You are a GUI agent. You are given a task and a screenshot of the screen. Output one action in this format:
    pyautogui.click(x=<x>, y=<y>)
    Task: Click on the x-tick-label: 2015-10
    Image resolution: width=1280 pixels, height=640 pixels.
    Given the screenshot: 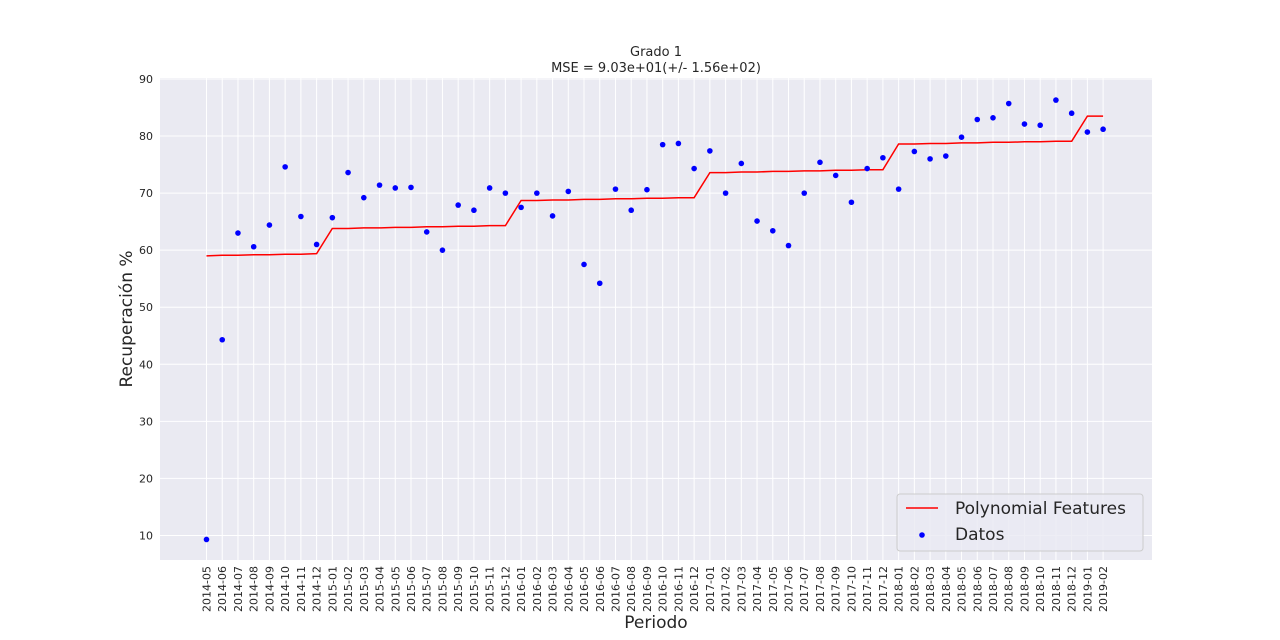 What is the action you would take?
    pyautogui.click(x=474, y=589)
    